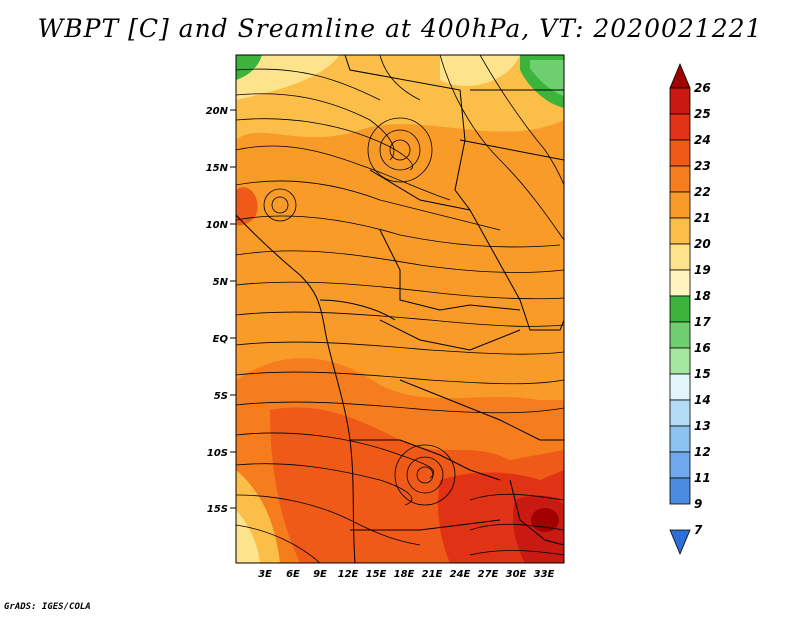 The height and width of the screenshot is (618, 800). Describe the element at coordinates (217, 453) in the screenshot. I see `lat-label: 10S` at that location.